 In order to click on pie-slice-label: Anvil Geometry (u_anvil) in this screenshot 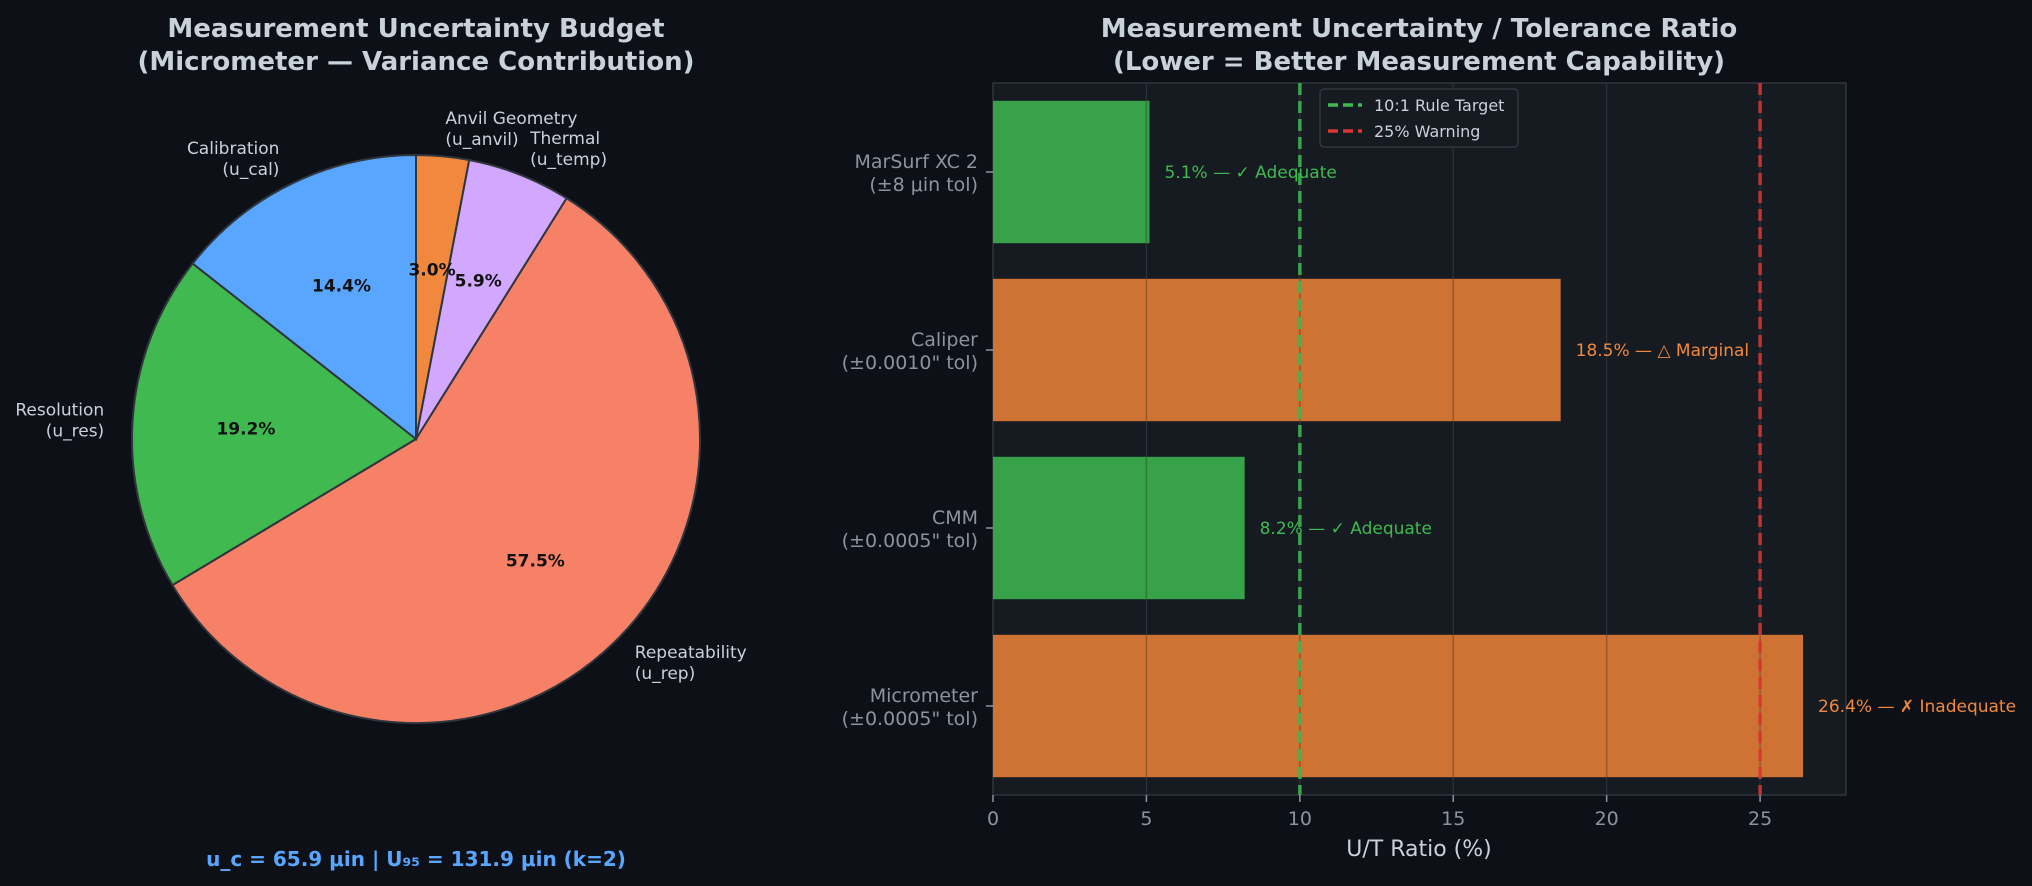, I will do `click(511, 129)`.